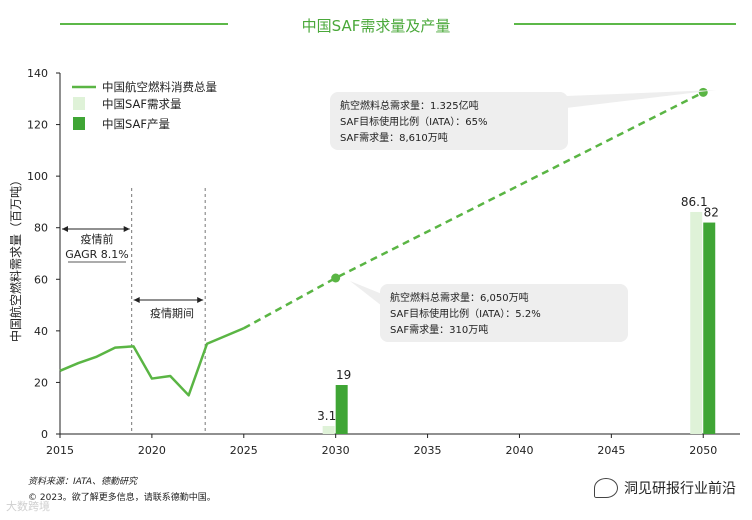  I want to click on annotation-2030-box, so click(504, 313).